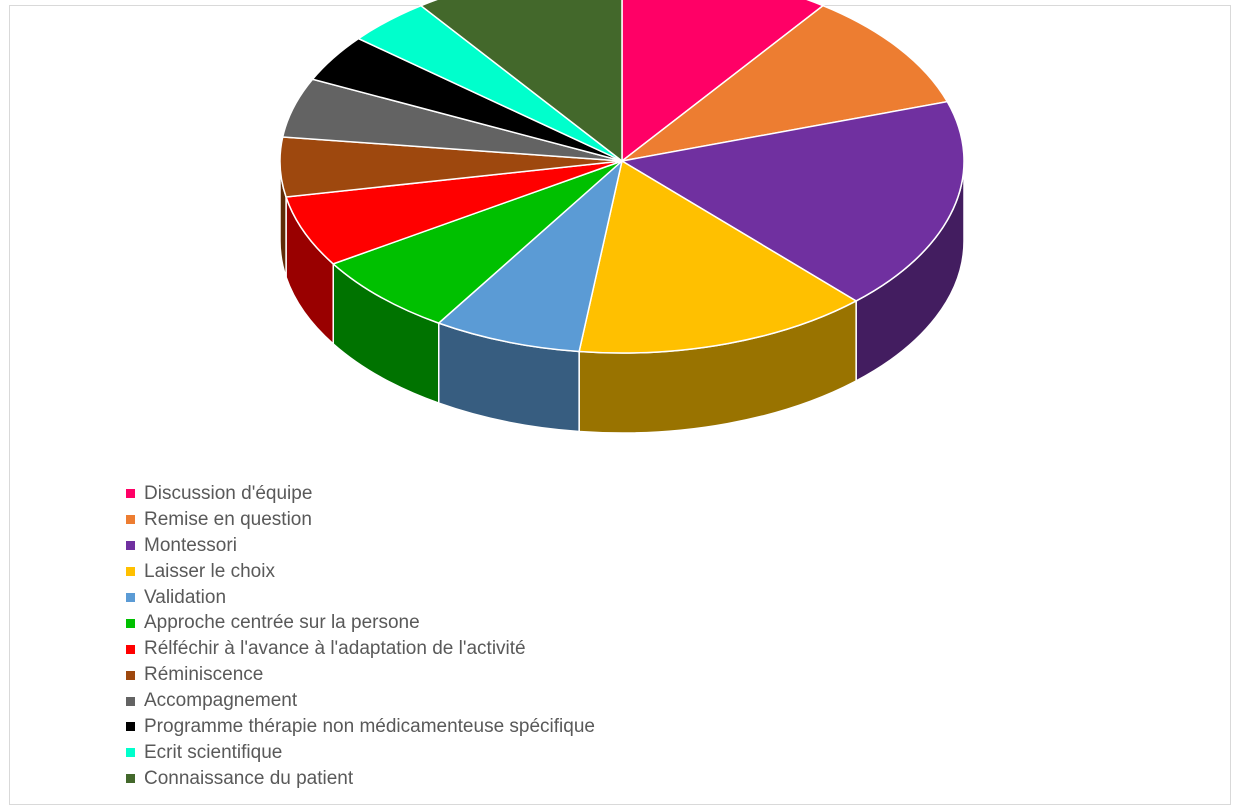 This screenshot has height=805, width=1235. Describe the element at coordinates (360, 598) in the screenshot. I see `legend-item: Validation` at that location.